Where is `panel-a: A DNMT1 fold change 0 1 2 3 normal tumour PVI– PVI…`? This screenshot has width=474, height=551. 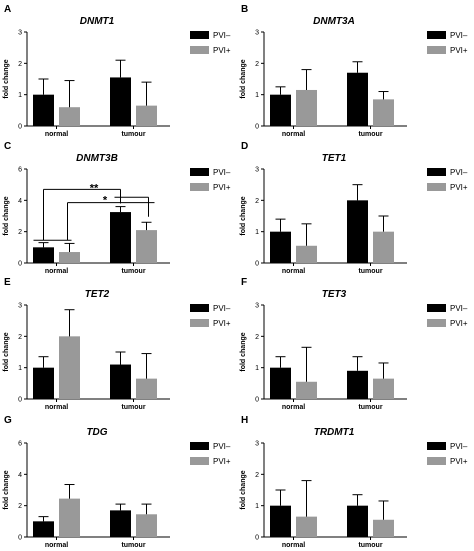 panel-a: A DNMT1 fold change 0 1 2 3 normal tumour PVI– PVI… is located at coordinates (117, 71).